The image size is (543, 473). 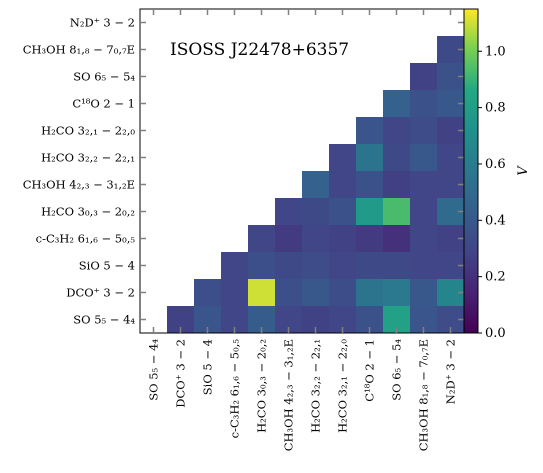 I want to click on row-label: H₂CO 3₂,₂ − 2₂,₁, so click(x=88, y=158).